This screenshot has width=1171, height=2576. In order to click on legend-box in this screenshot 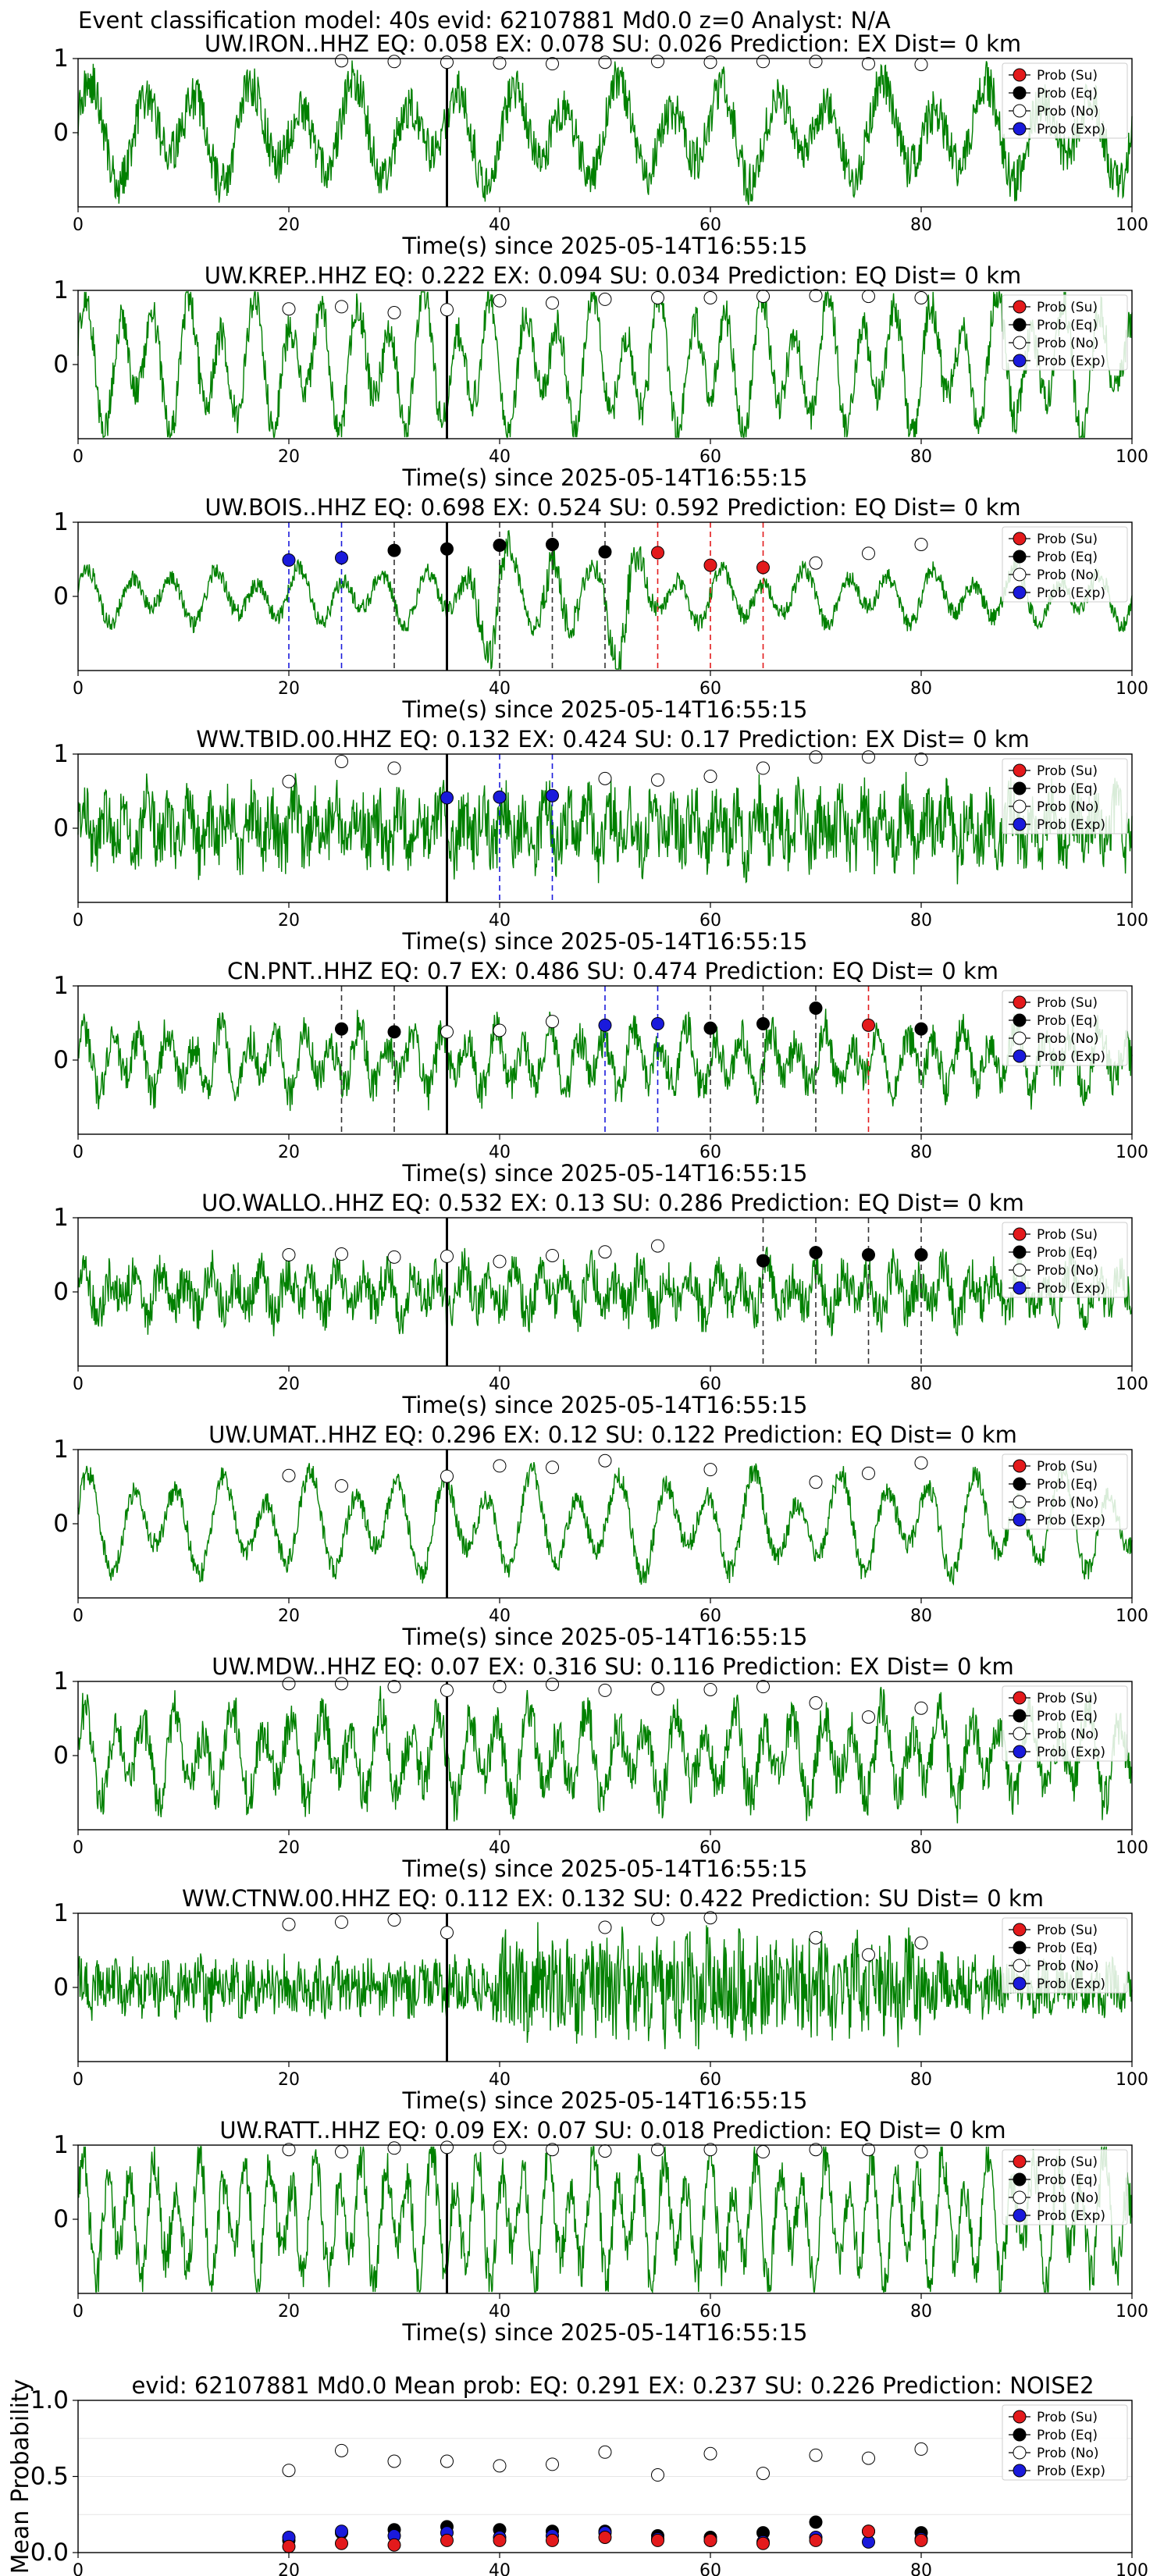, I will do `click(1065, 1260)`.